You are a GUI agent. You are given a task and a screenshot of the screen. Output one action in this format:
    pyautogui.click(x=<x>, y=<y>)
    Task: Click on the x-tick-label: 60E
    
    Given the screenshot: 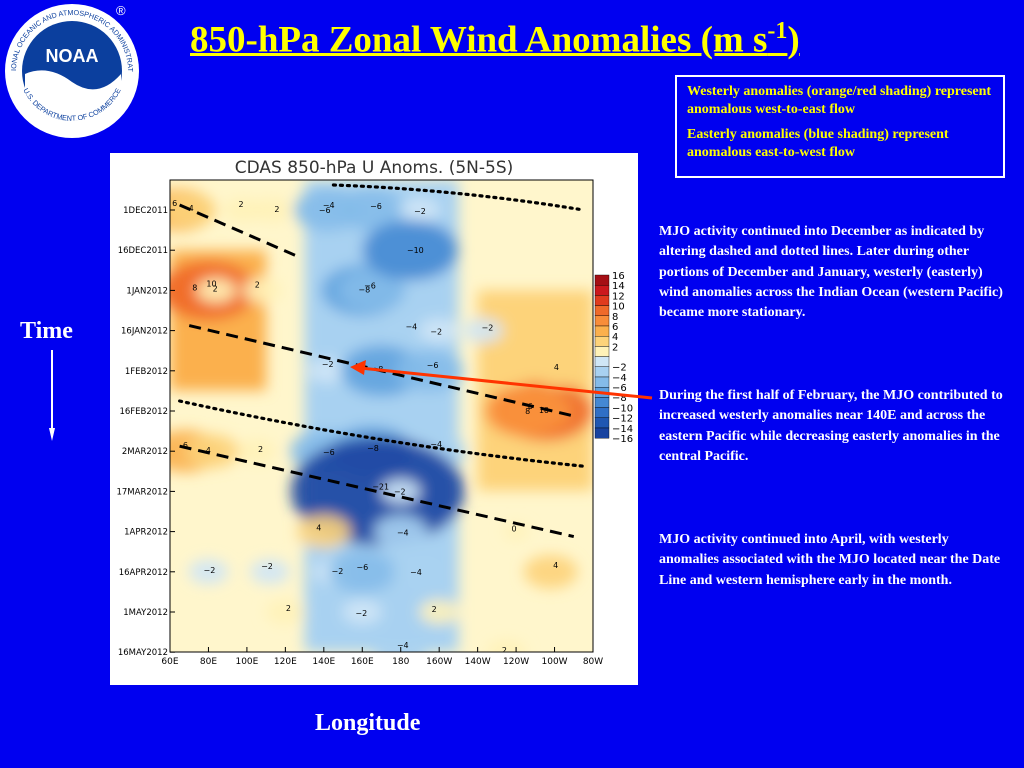 What is the action you would take?
    pyautogui.click(x=169, y=662)
    